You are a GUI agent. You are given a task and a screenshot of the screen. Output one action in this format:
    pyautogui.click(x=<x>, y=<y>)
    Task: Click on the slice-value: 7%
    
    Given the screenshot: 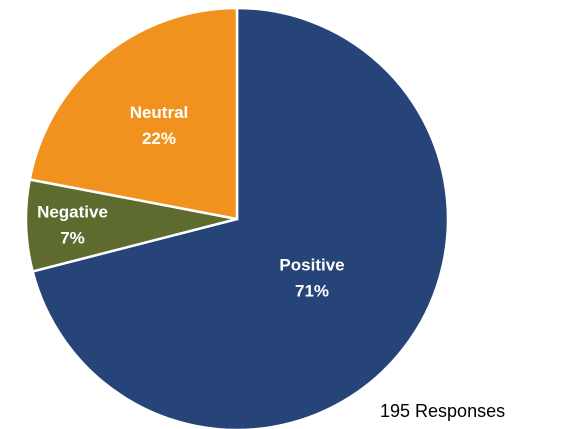 What is the action you would take?
    pyautogui.click(x=72, y=238)
    